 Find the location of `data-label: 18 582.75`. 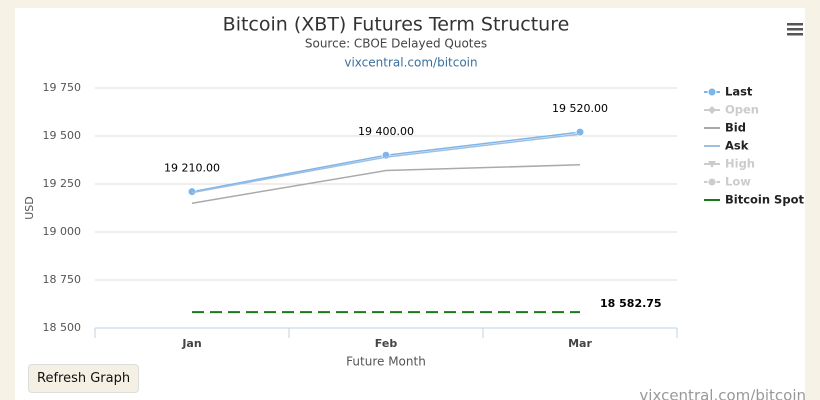

data-label: 18 582.75 is located at coordinates (631, 303).